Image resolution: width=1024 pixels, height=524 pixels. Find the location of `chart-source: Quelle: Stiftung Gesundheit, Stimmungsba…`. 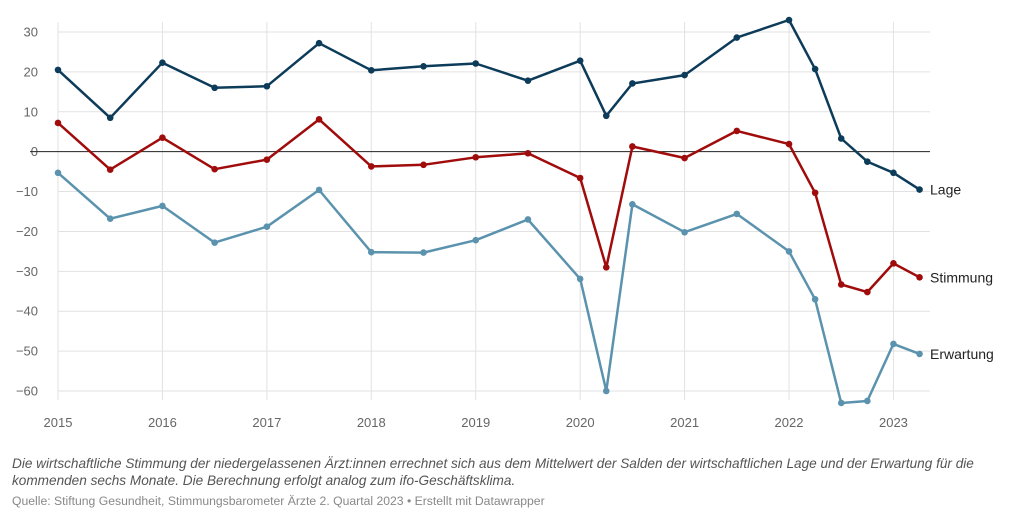

chart-source: Quelle: Stiftung Gesundheit, Stimmungsba… is located at coordinates (278, 501).